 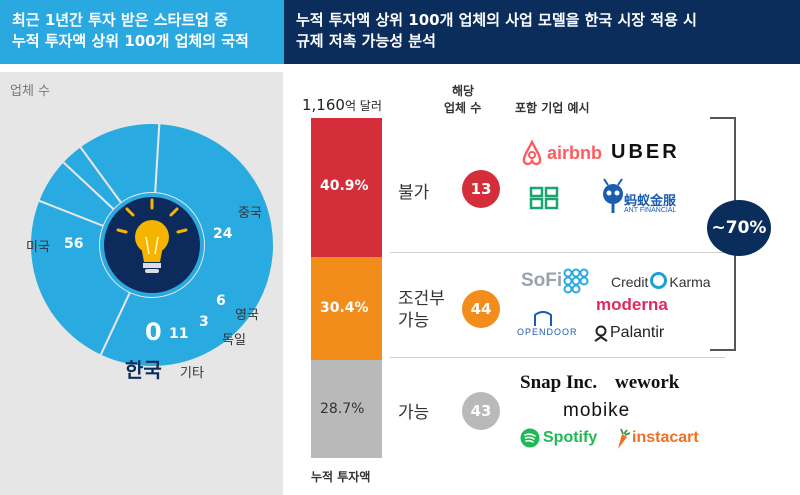 What do you see at coordinates (30, 91) in the screenshot?
I see `donut-ylabel: 업체 수` at bounding box center [30, 91].